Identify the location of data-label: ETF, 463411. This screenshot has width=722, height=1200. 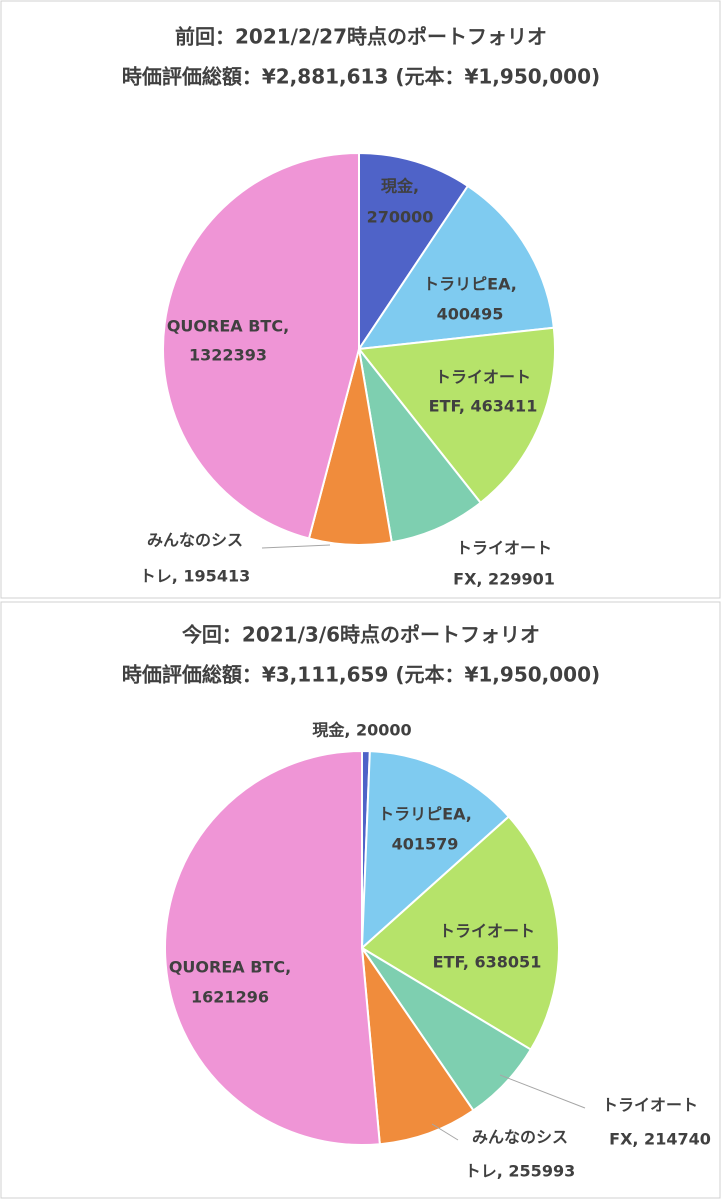
(483, 406).